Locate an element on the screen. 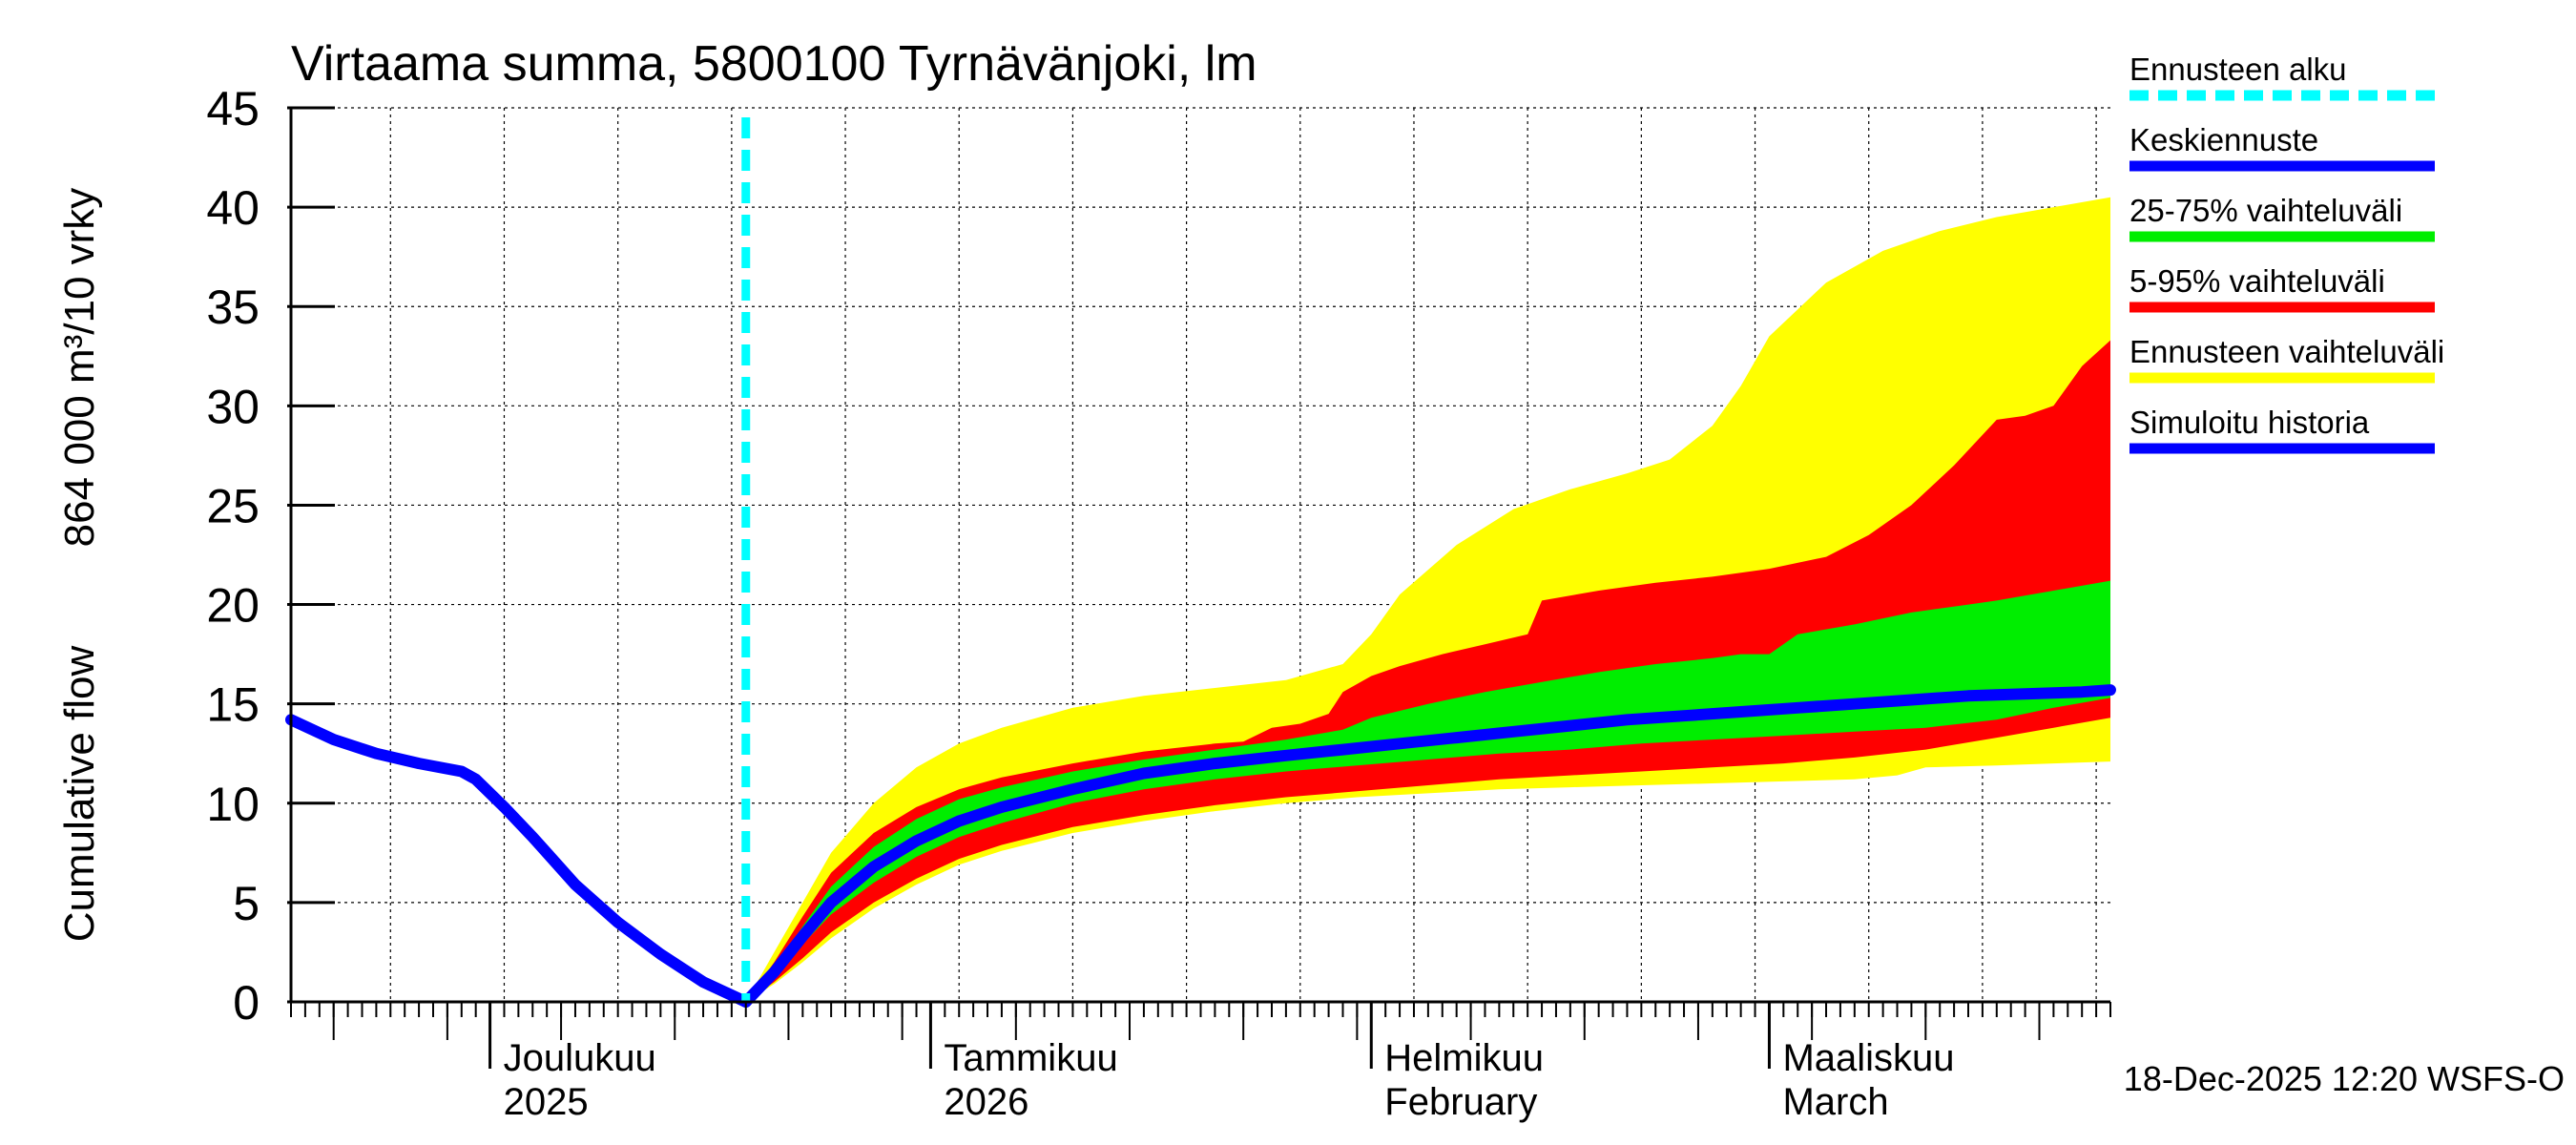 Image resolution: width=2576 pixels, height=1145 pixels. x-month-label: Tammikuu is located at coordinates (1030, 1058).